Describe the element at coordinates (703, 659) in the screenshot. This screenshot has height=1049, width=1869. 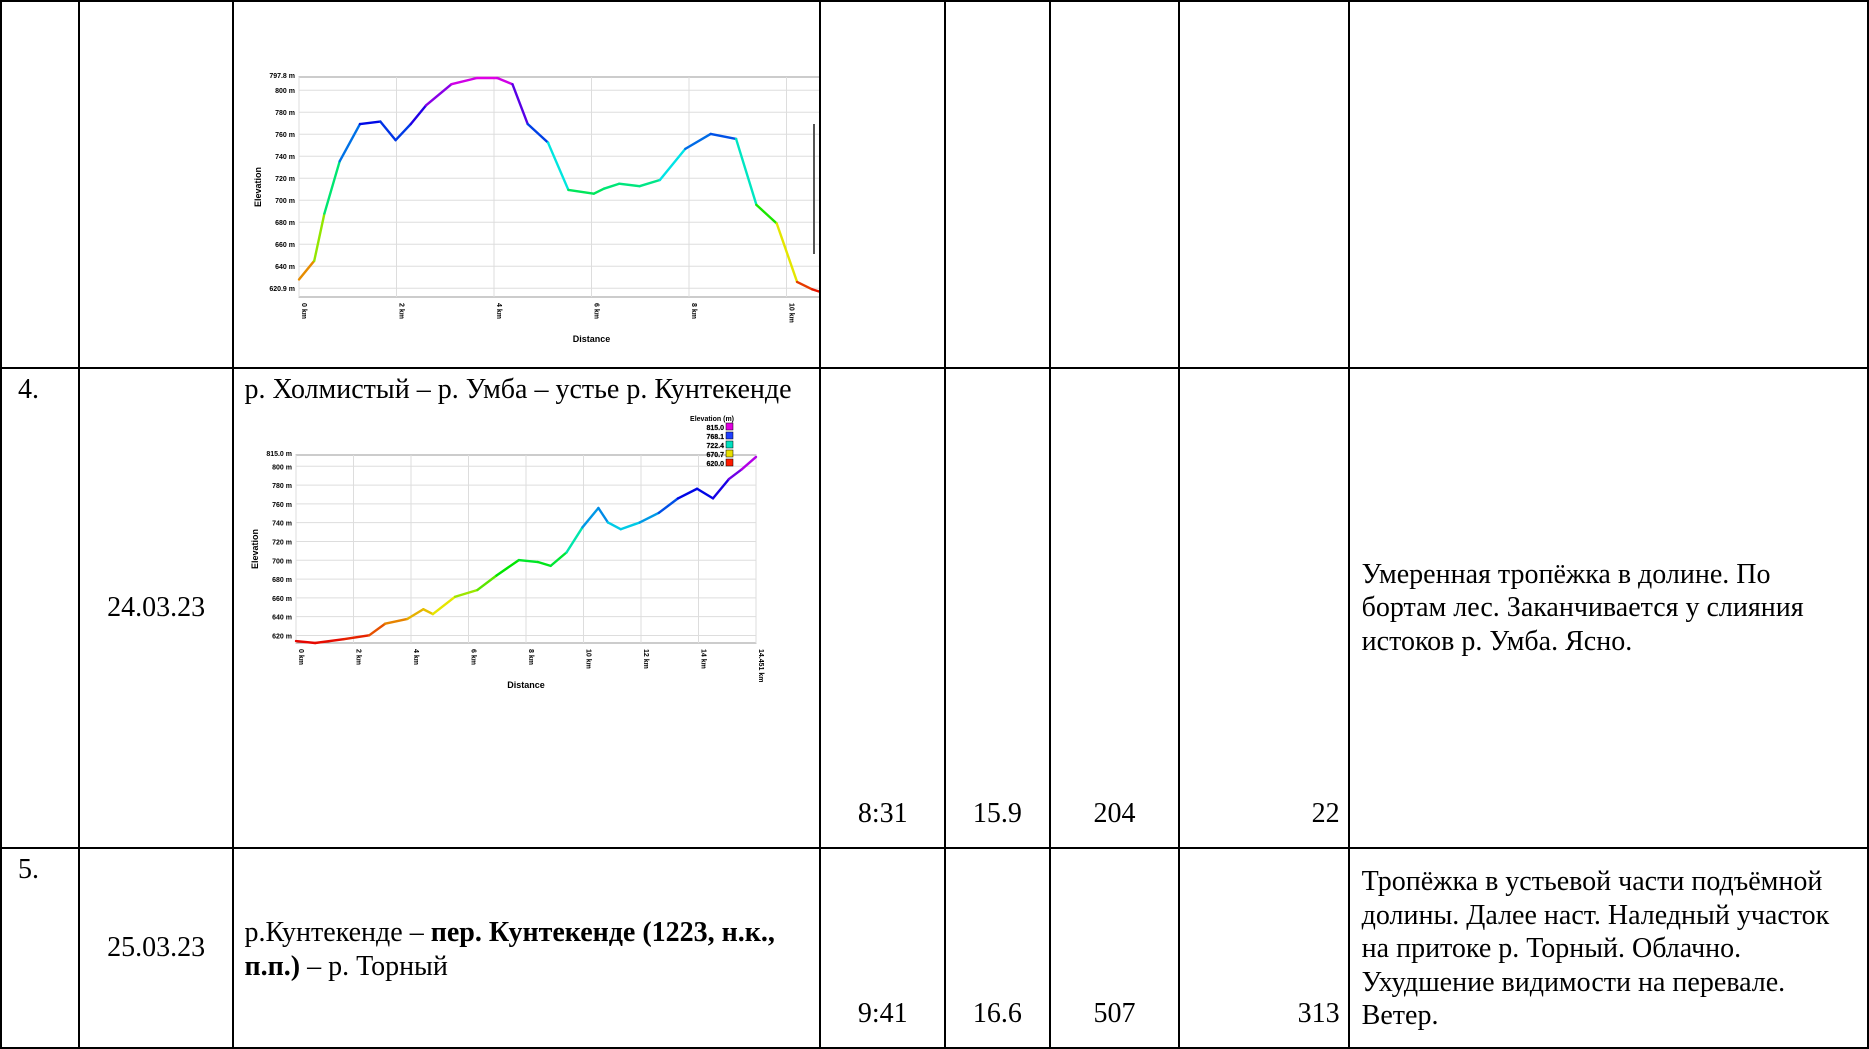
I see `x-tick-label: 14 km` at that location.